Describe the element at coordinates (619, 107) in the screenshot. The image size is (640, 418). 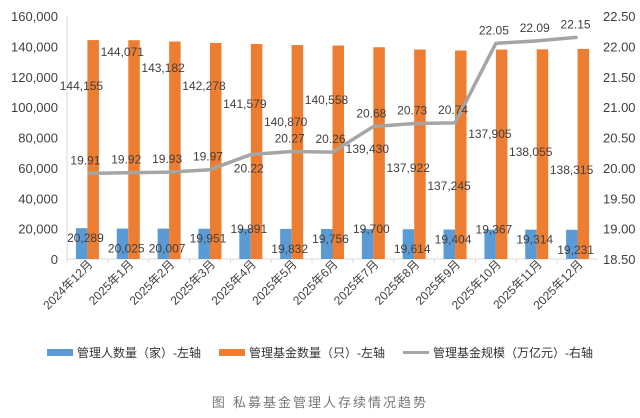
I see `right-tick-label: 21.00` at that location.